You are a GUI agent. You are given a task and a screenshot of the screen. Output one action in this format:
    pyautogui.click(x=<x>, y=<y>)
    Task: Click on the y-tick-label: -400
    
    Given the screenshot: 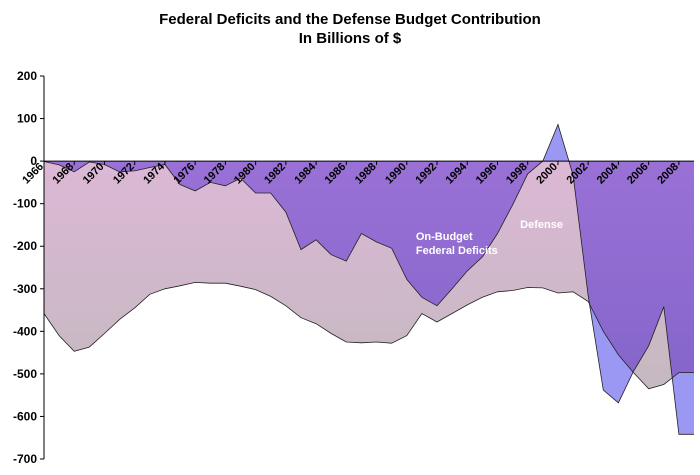 What is the action you would take?
    pyautogui.click(x=25, y=331)
    